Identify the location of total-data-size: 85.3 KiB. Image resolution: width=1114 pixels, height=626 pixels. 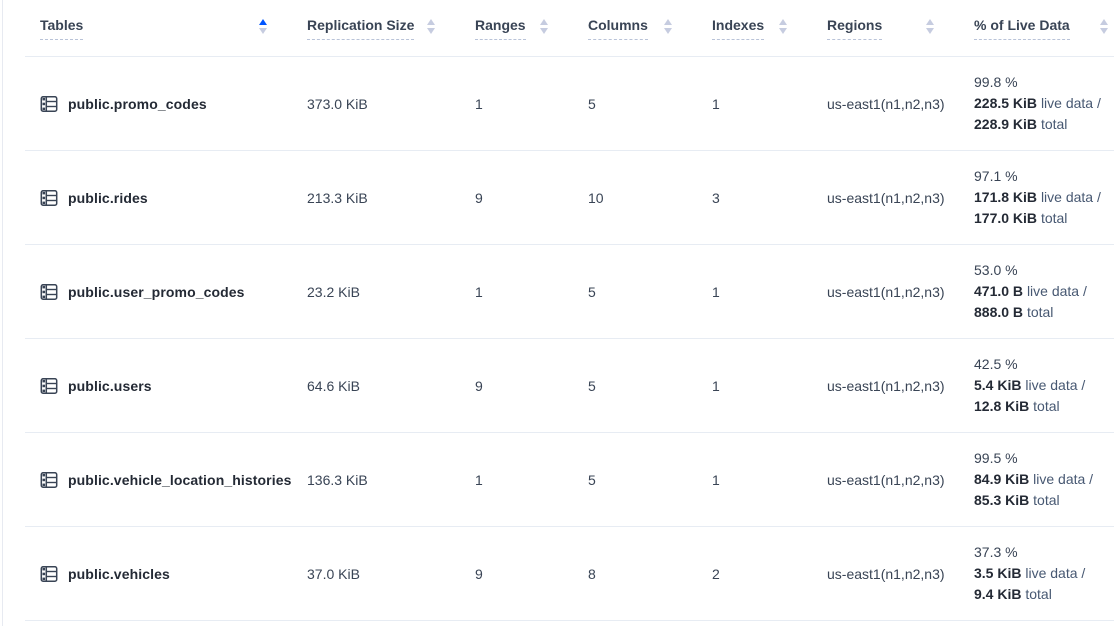
(1002, 500).